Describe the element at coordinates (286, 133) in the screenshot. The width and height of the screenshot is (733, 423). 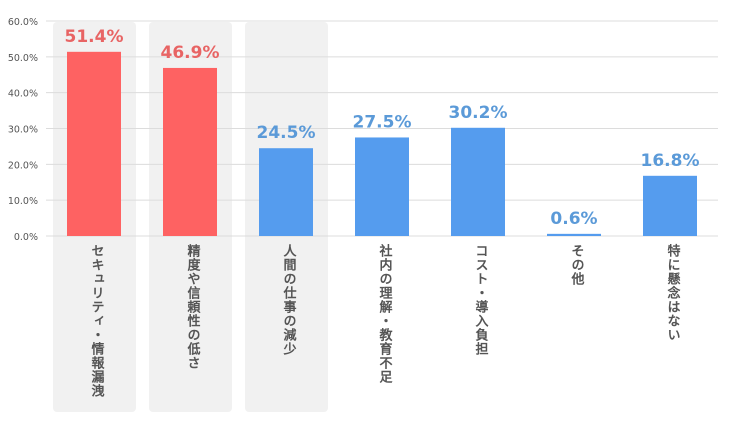
I see `data-label: 24.5%` at that location.